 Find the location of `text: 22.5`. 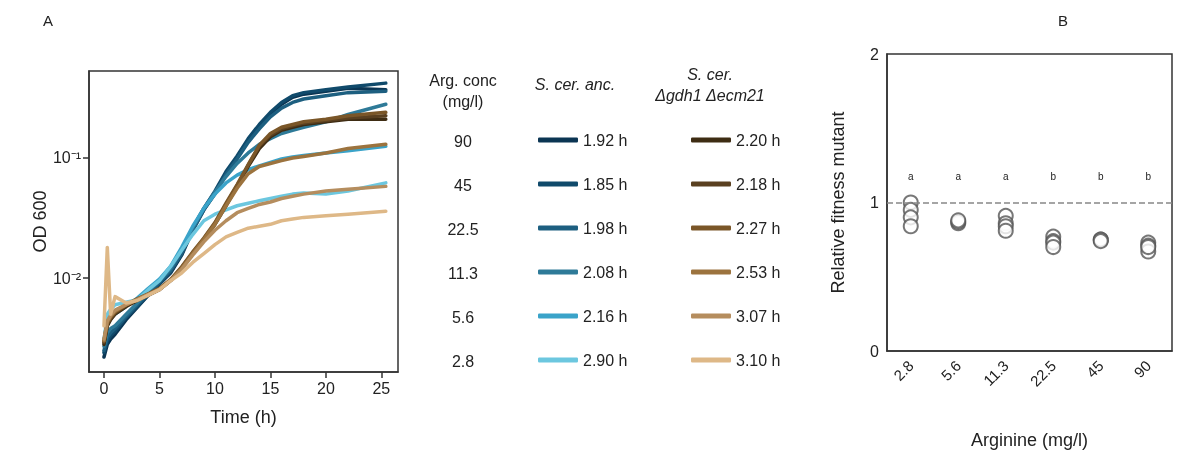

text: 22.5 is located at coordinates (463, 229).